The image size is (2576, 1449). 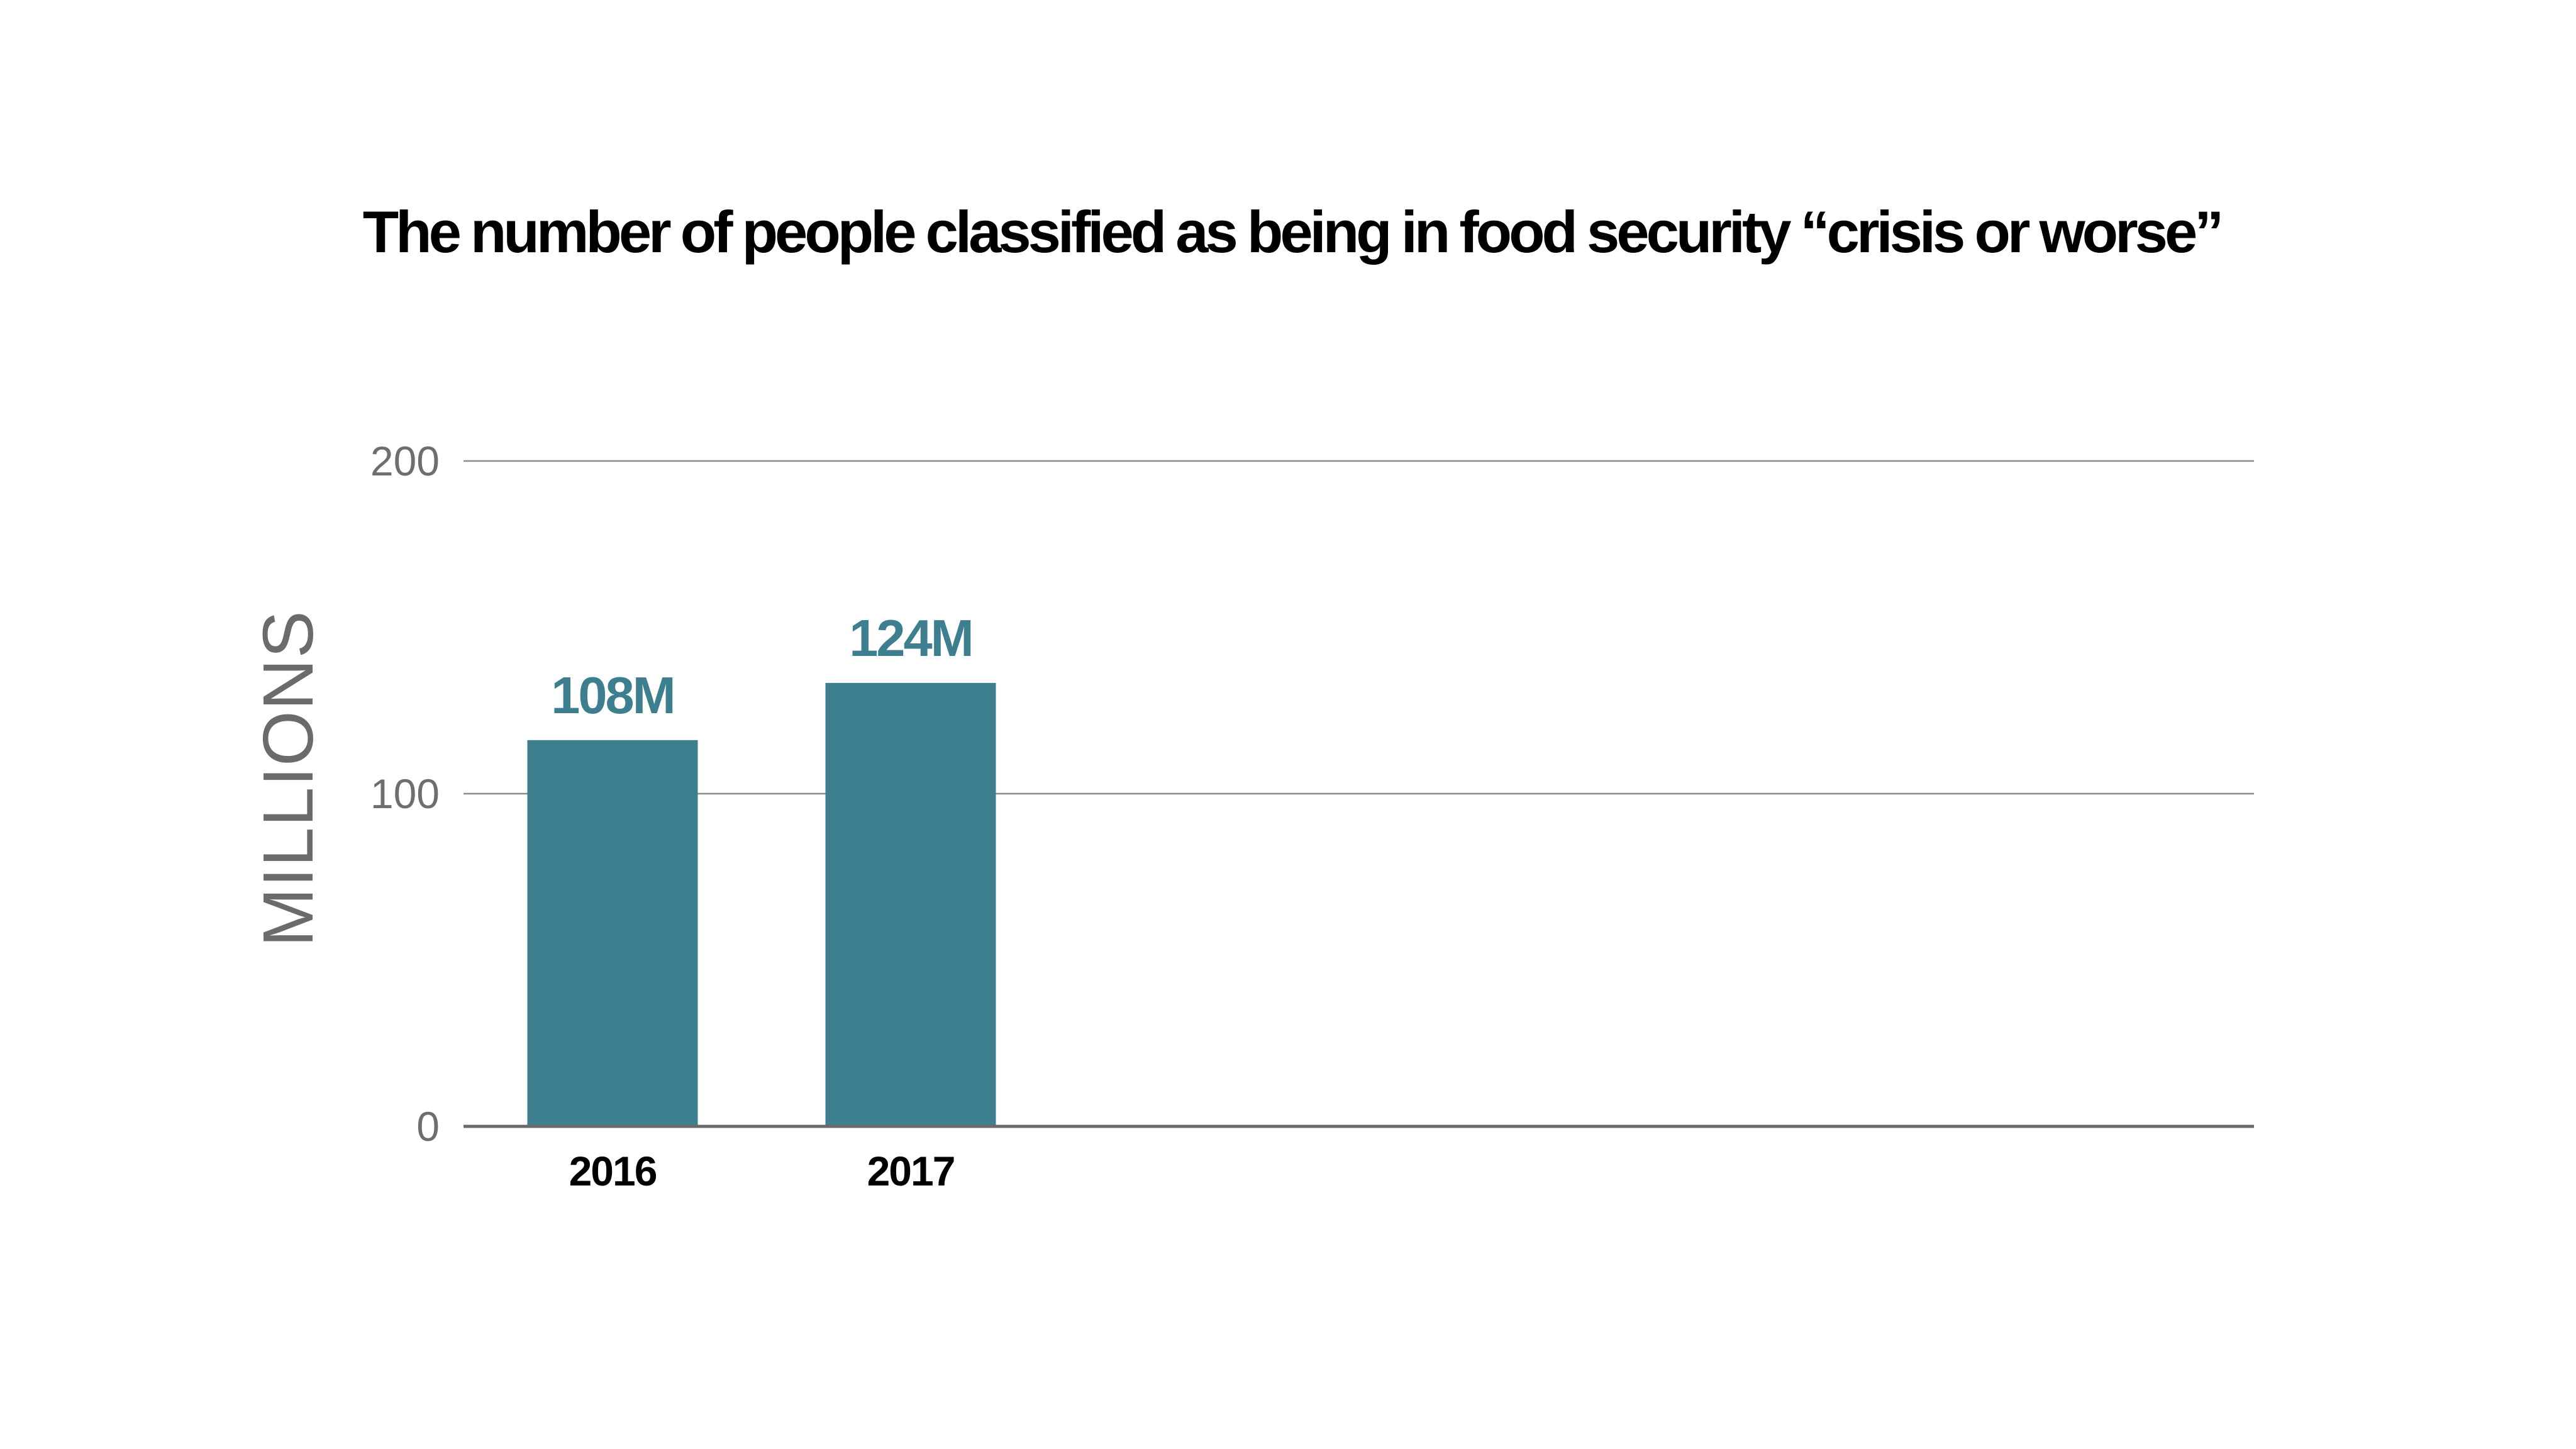 What do you see at coordinates (911, 1171) in the screenshot?
I see `x-tick-label: 2017` at bounding box center [911, 1171].